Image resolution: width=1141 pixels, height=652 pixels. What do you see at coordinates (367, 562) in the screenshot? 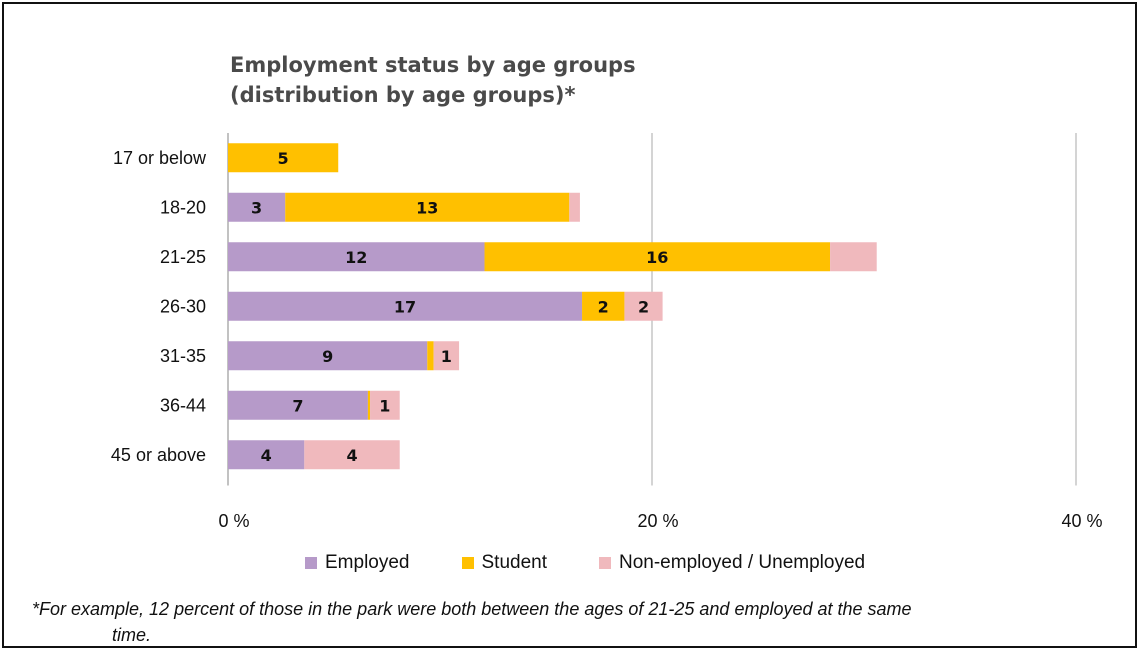
I see `legend-label-0: Employed` at bounding box center [367, 562].